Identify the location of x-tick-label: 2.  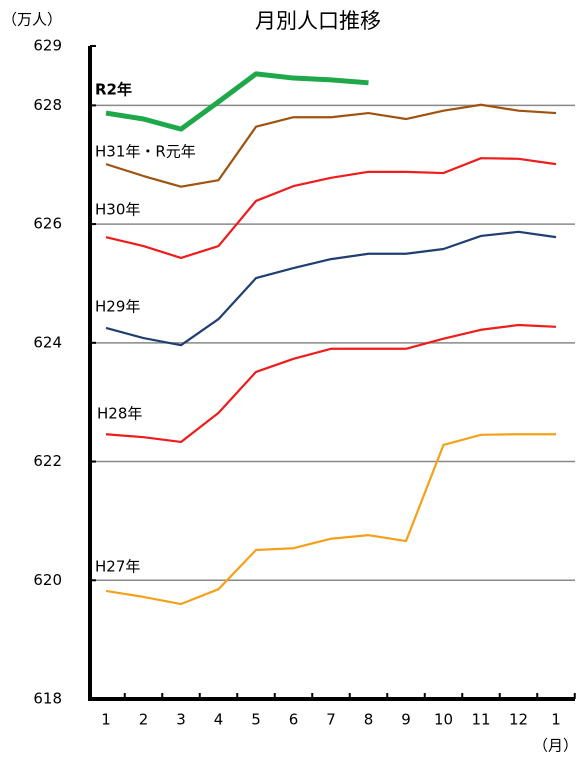
(144, 720).